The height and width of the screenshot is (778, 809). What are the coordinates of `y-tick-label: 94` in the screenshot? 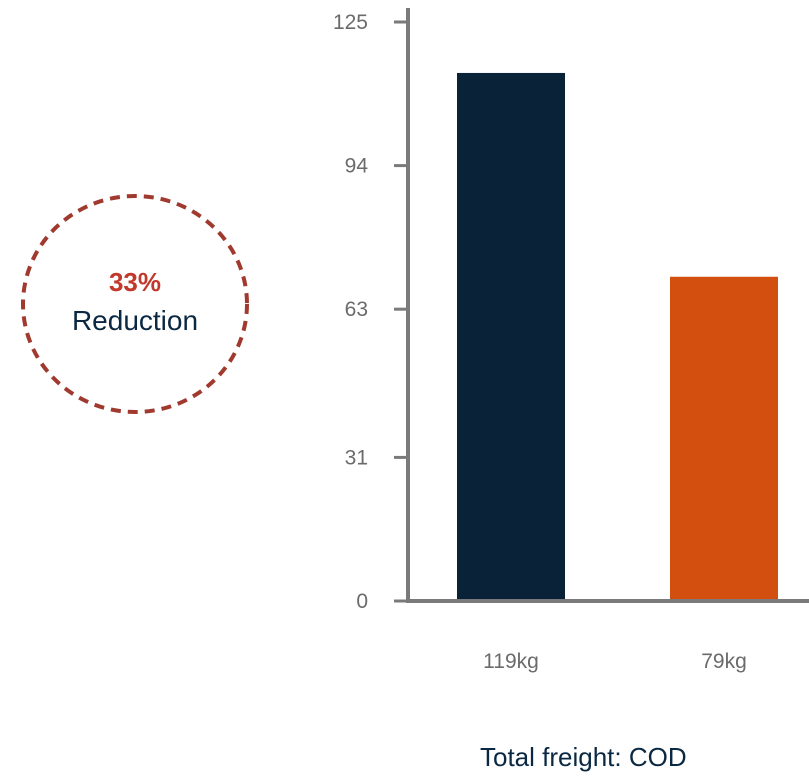 It's located at (357, 166).